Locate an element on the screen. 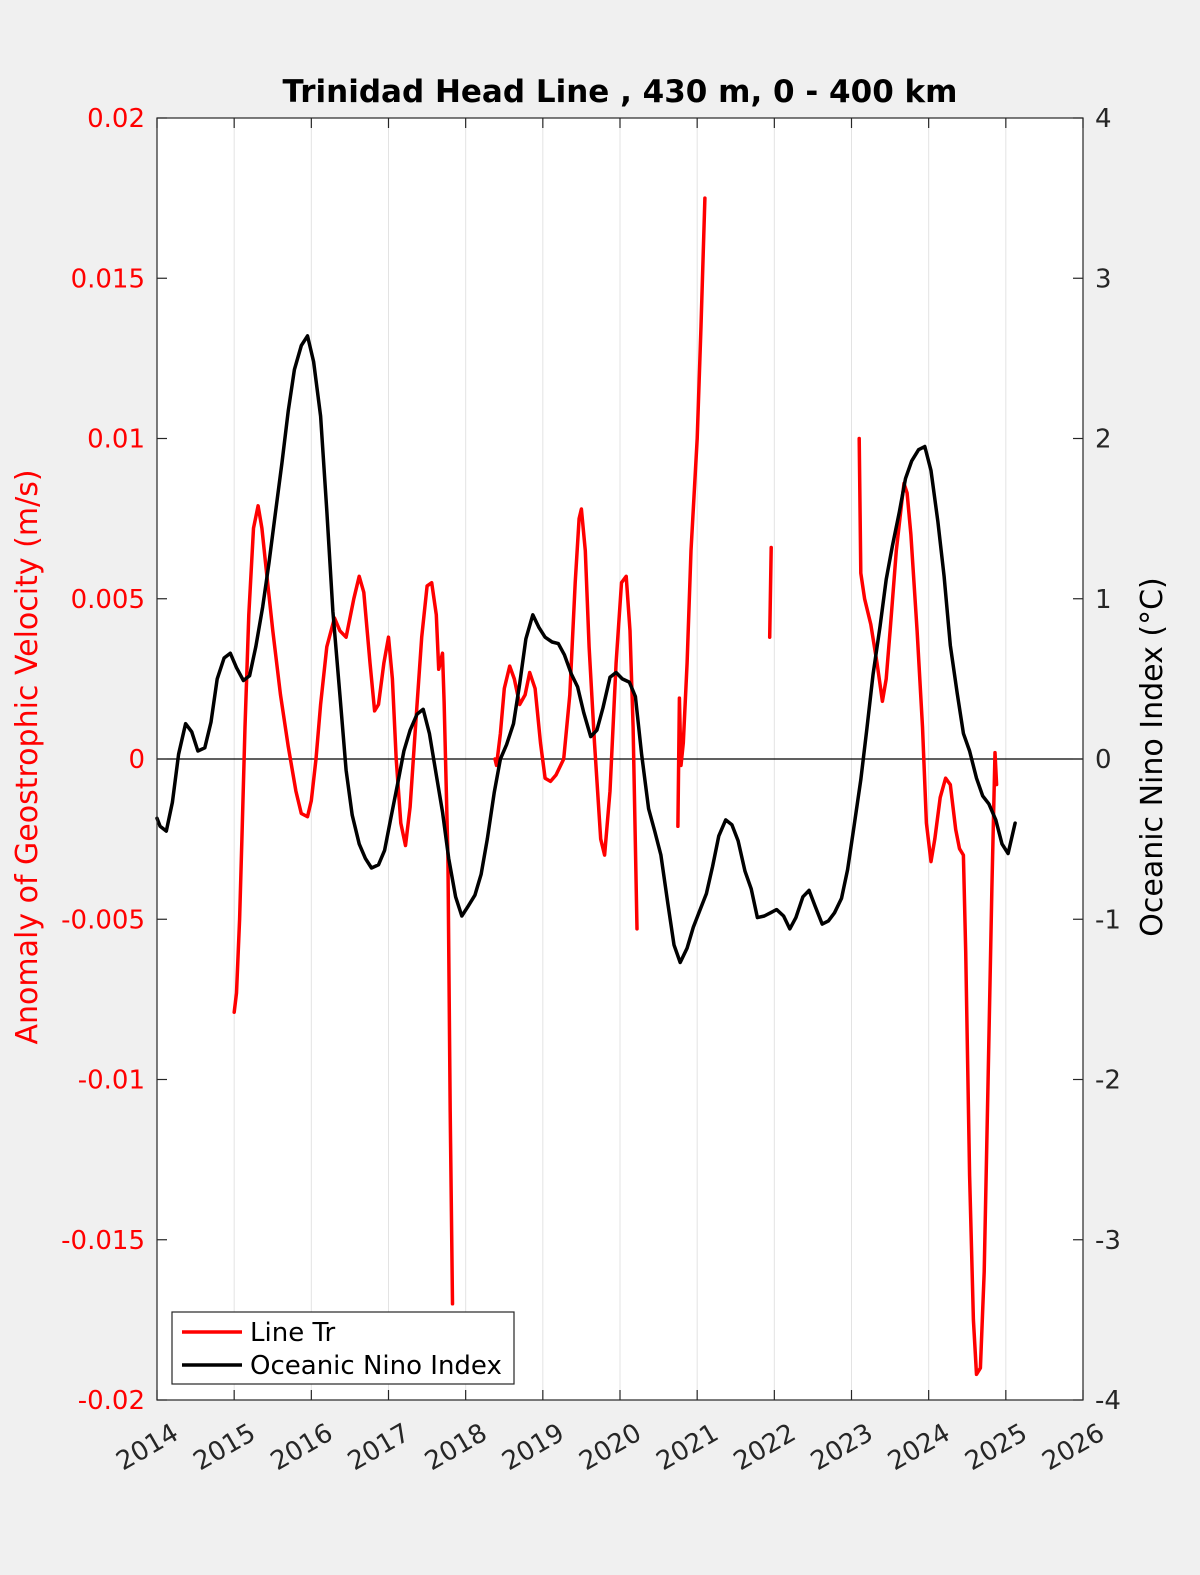  y-tick-label-left: 0.01 is located at coordinates (116, 440).